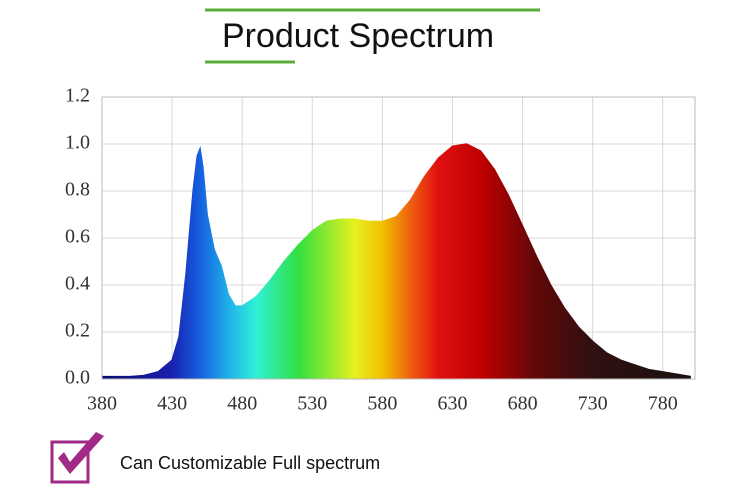  Describe the element at coordinates (663, 404) in the screenshot. I see `x-tick-label: 780` at that location.